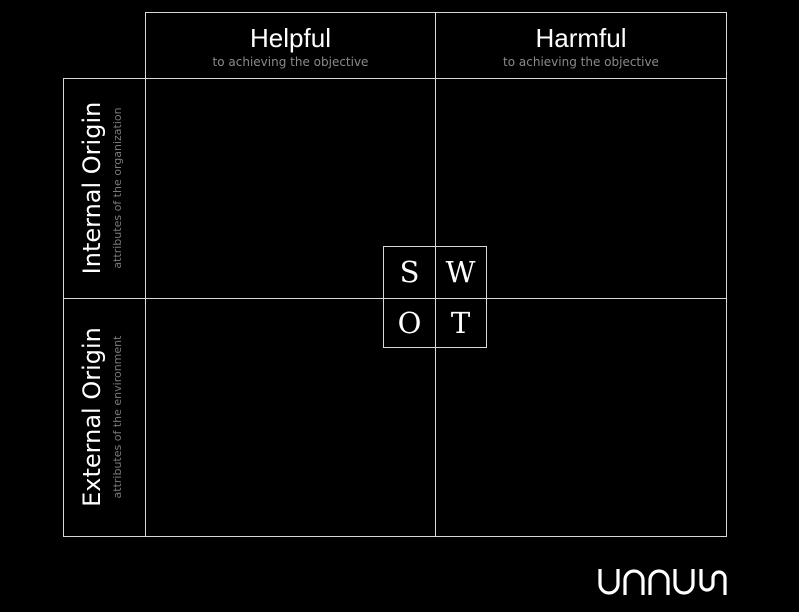 This screenshot has height=612, width=799. I want to click on column-header-harmful: Harmful to achieving the objective, so click(581, 45).